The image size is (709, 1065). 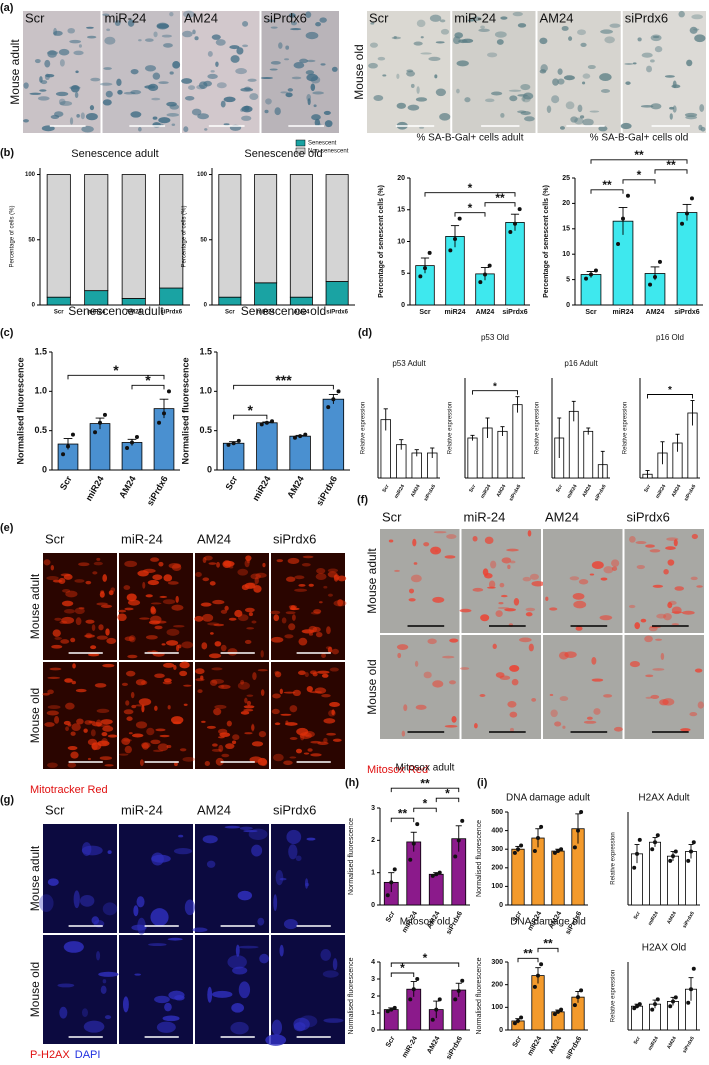 I want to click on x-tick-label: AM24, so click(x=502, y=490).